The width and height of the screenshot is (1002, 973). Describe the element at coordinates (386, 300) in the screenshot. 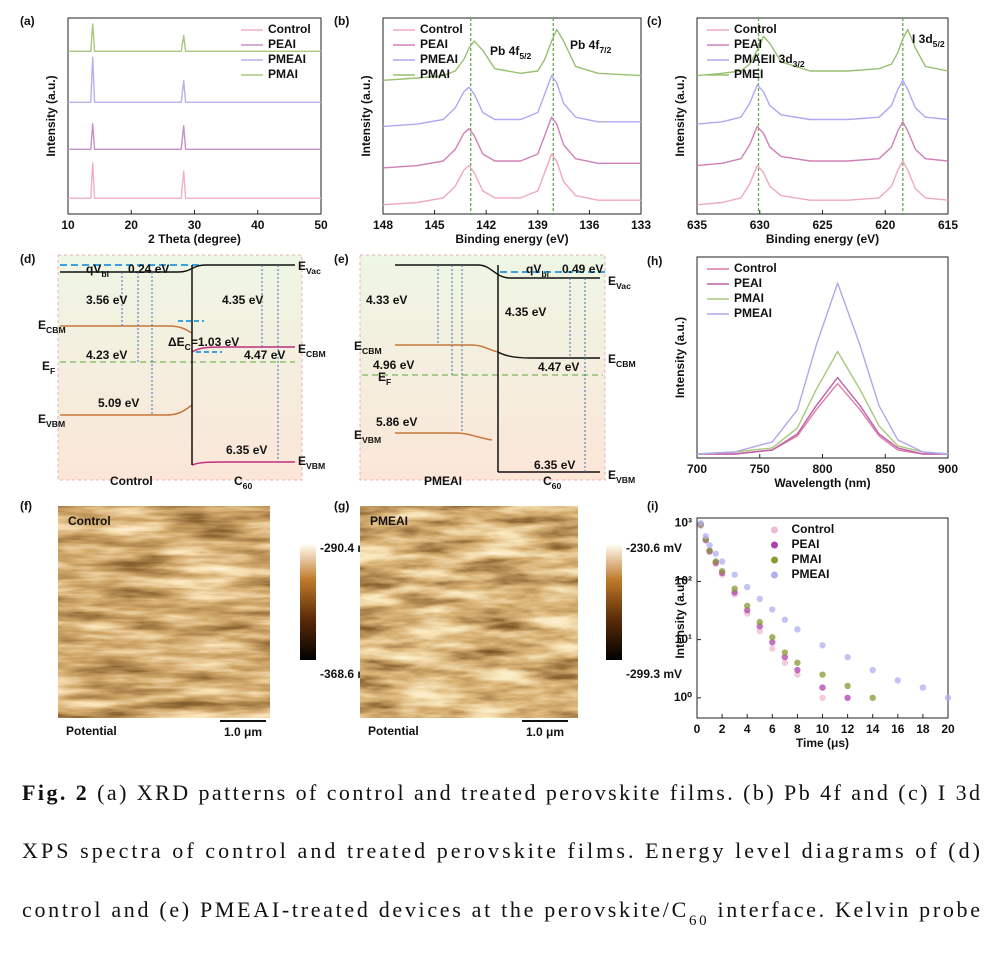

I see `diagram-label: 4.33 eV` at that location.